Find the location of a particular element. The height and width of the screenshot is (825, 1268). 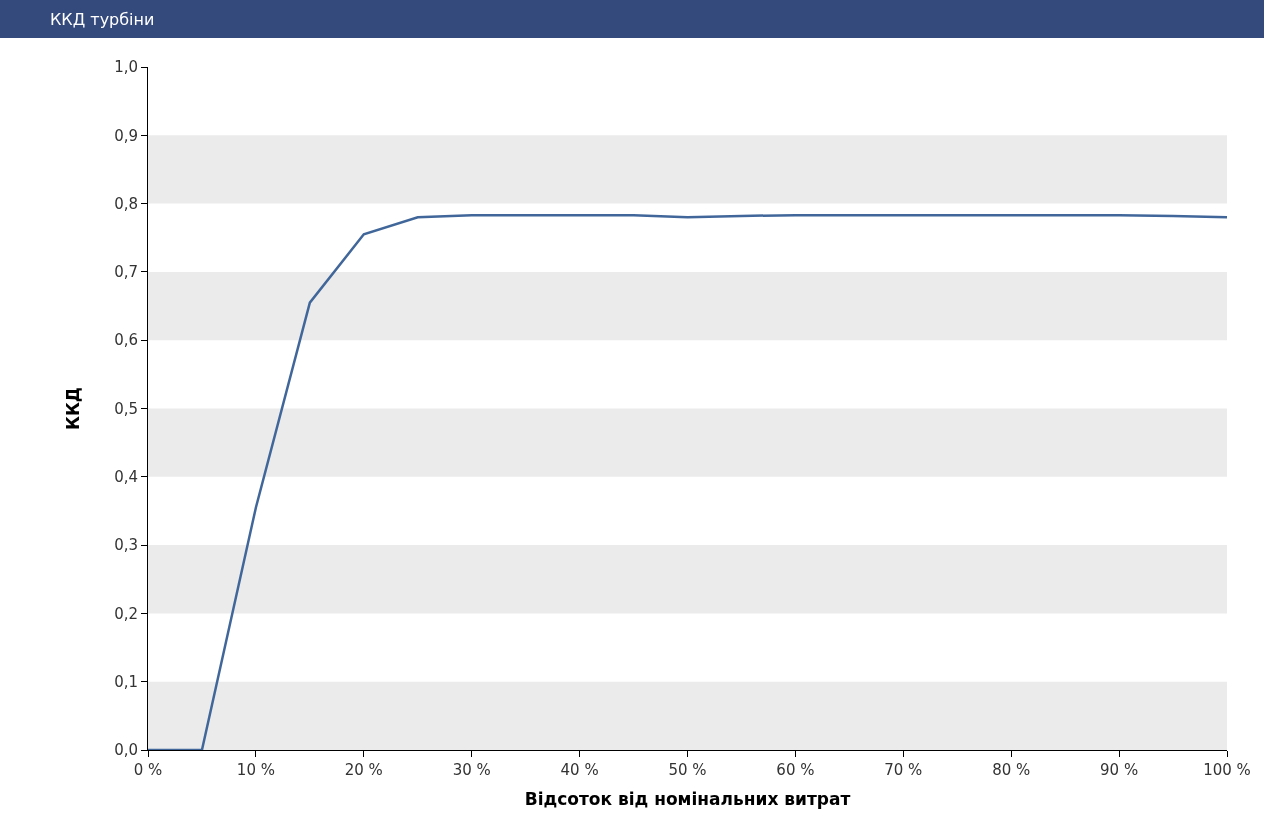

y-tick-label: 0,5 is located at coordinates (126, 408).